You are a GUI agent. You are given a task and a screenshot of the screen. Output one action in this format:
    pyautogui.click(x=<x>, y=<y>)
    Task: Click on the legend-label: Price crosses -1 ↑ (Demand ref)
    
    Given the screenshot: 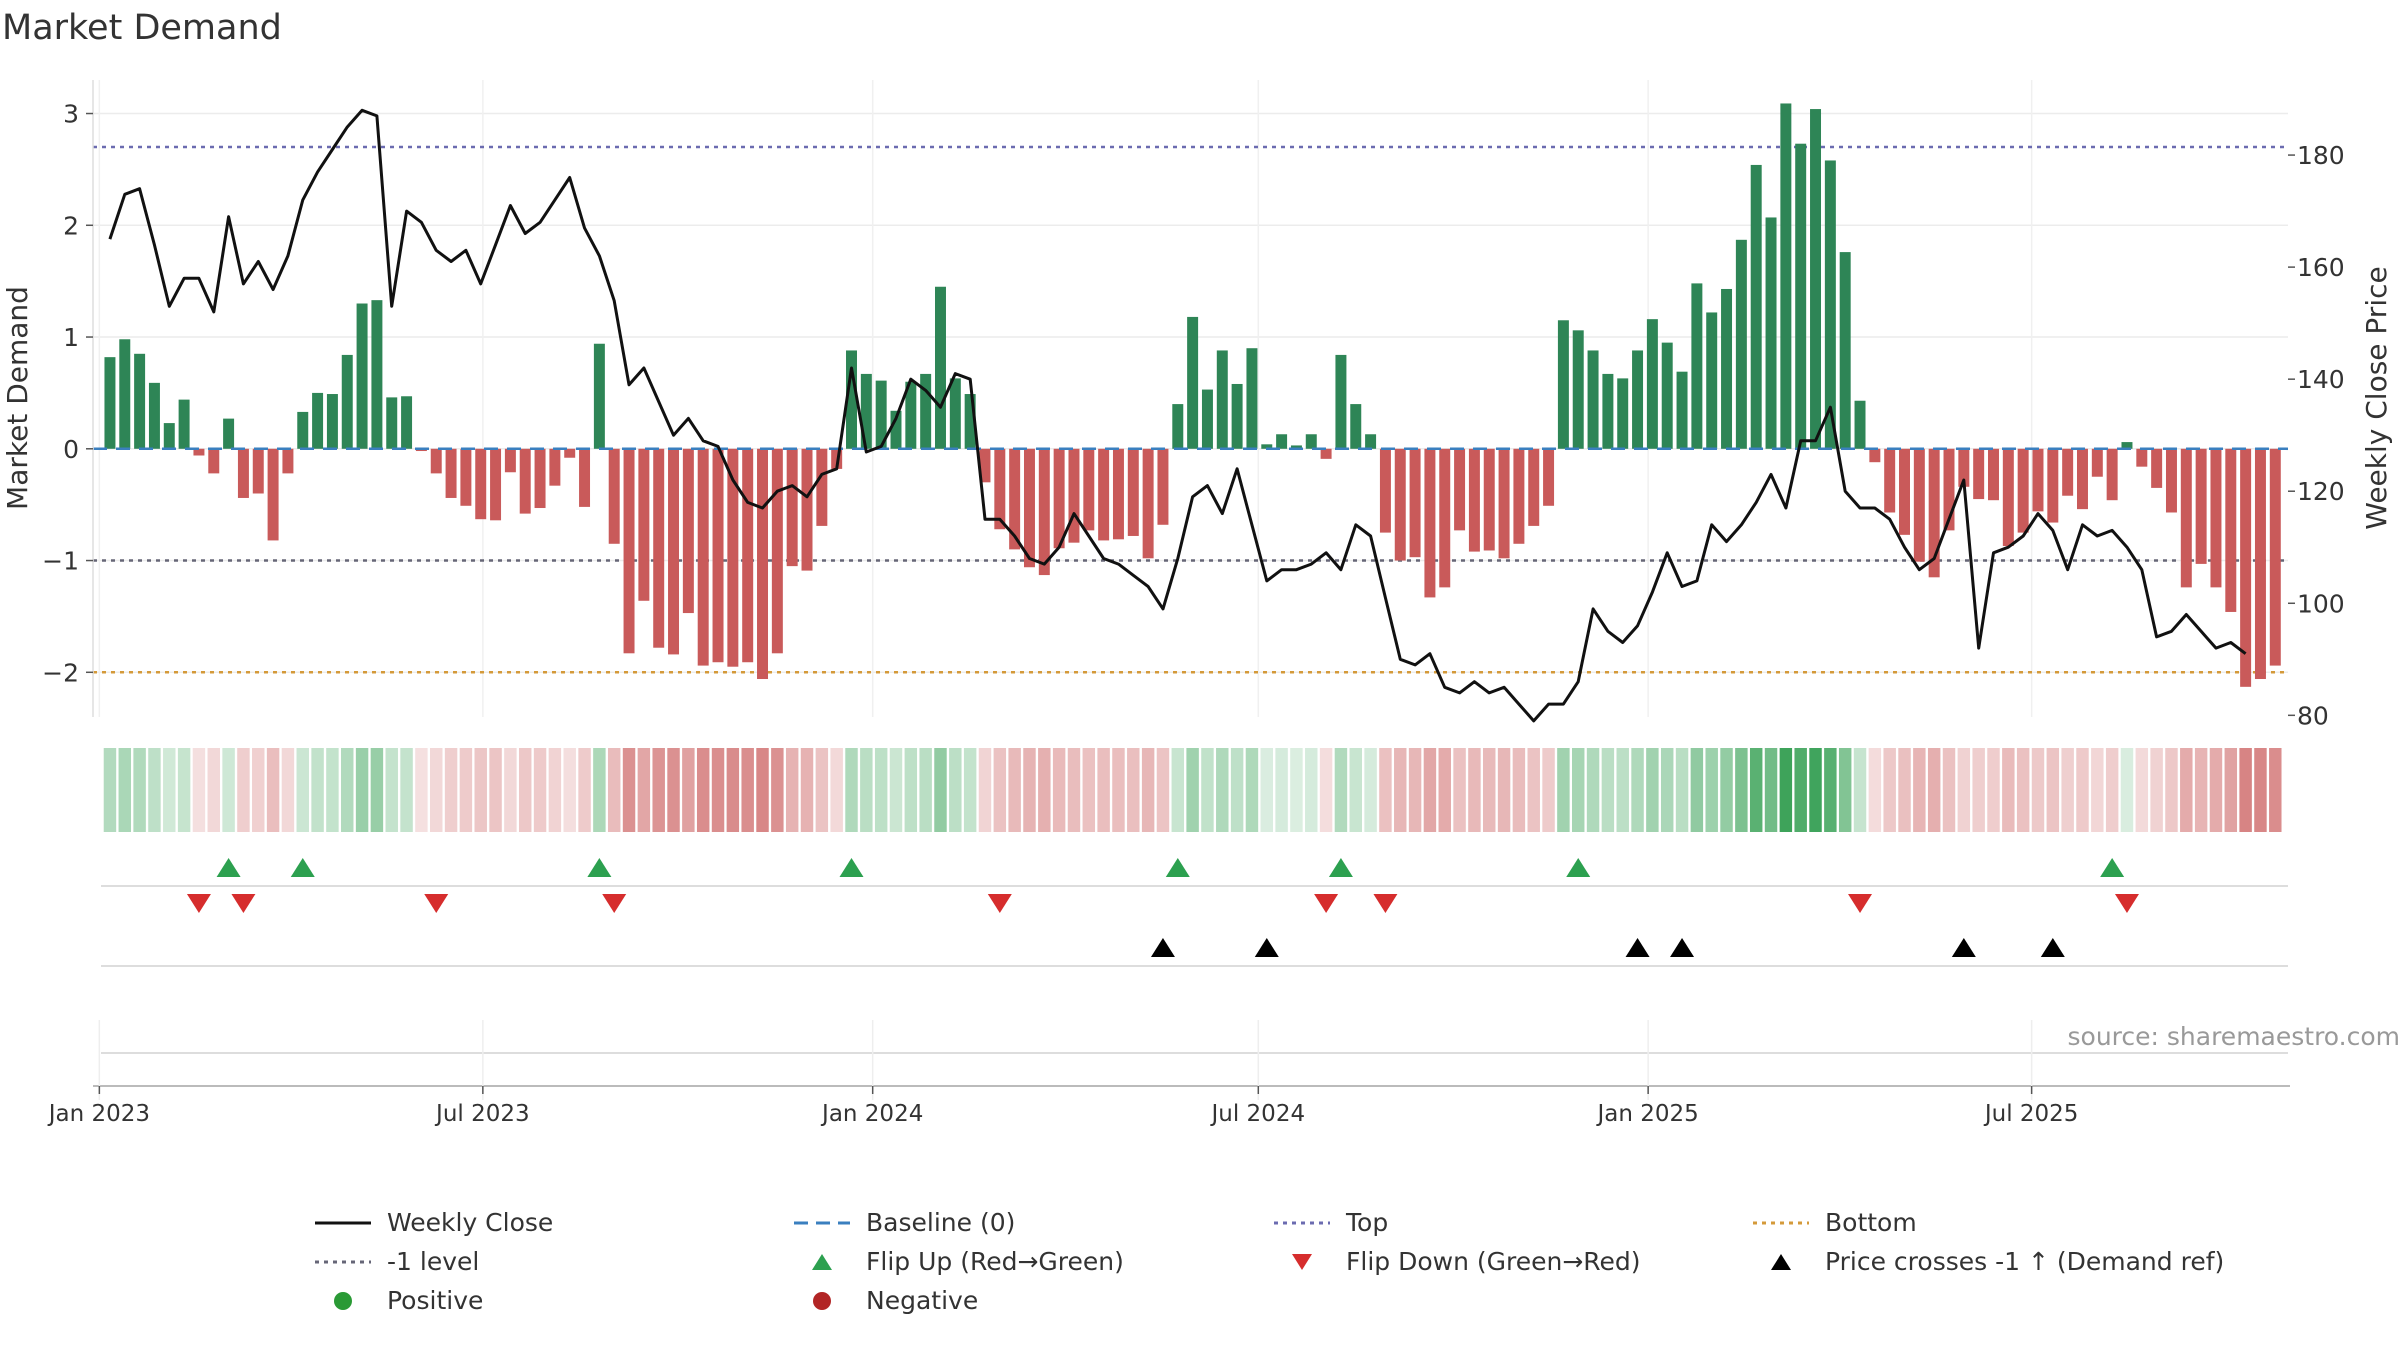 What is the action you would take?
    pyautogui.click(x=2025, y=1261)
    